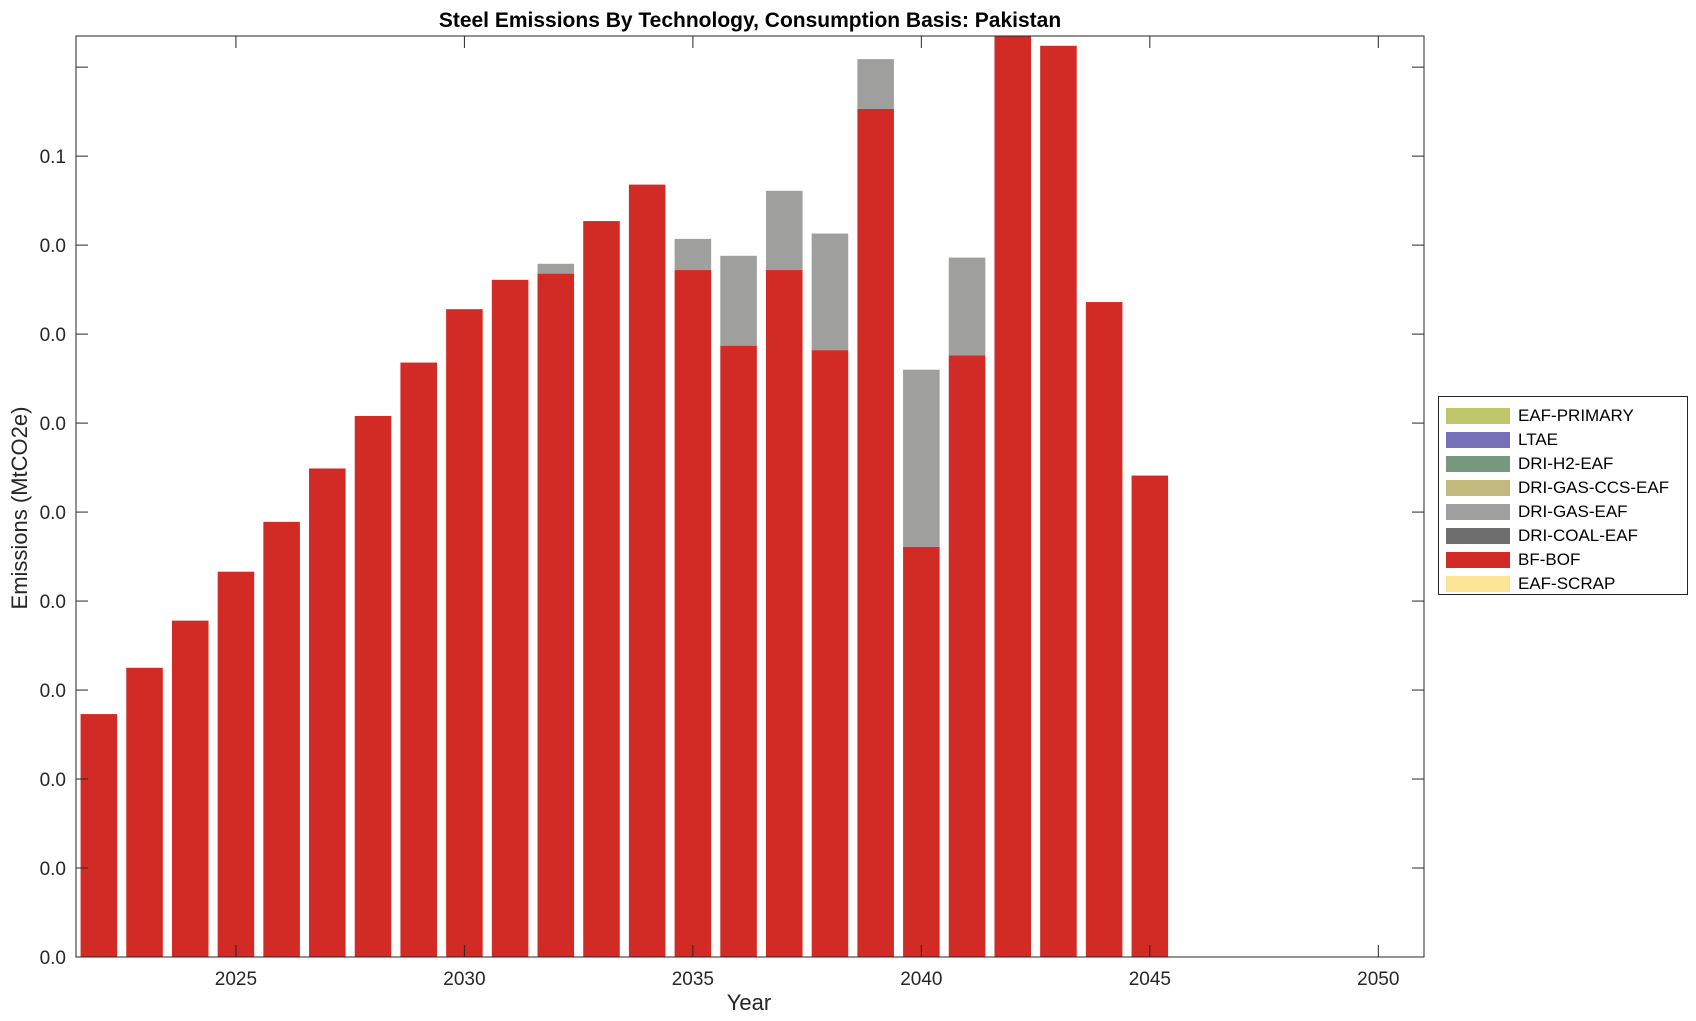 The image size is (1696, 1021). What do you see at coordinates (1013, 496) in the screenshot?
I see `bar-bf-bof-2042` at bounding box center [1013, 496].